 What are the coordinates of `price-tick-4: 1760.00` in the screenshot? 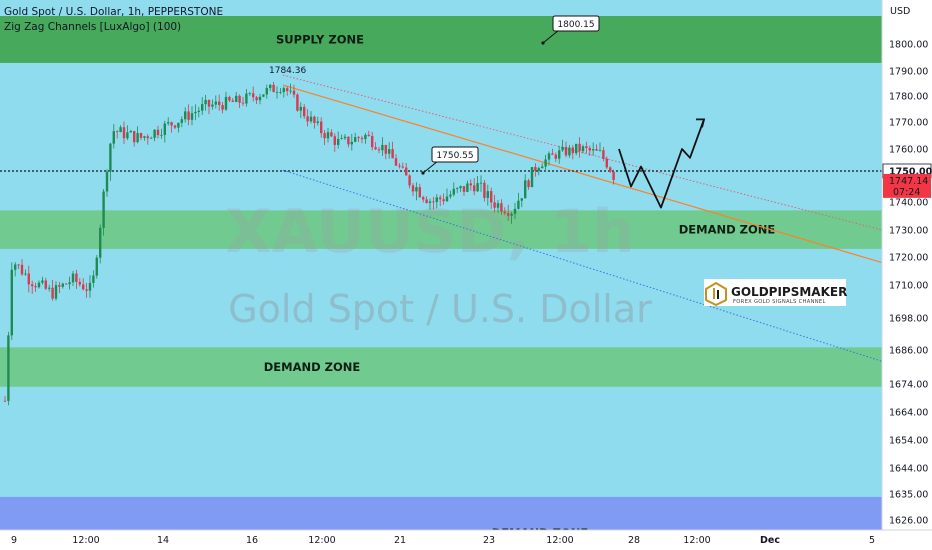 It's located at (908, 150).